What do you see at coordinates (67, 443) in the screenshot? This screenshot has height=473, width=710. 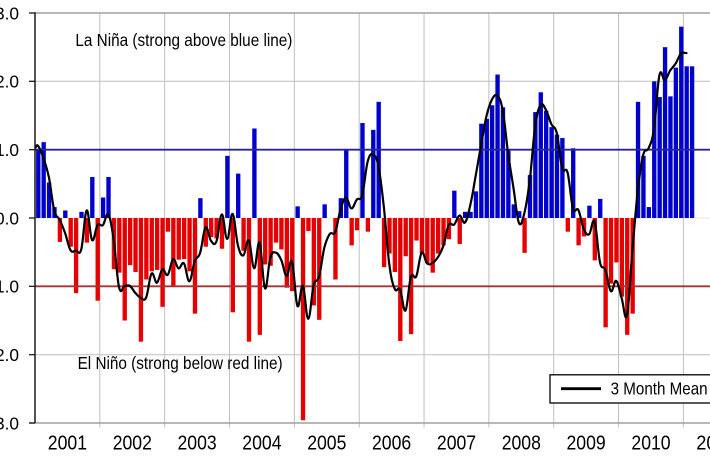 I see `svg-text: 2001` at bounding box center [67, 443].